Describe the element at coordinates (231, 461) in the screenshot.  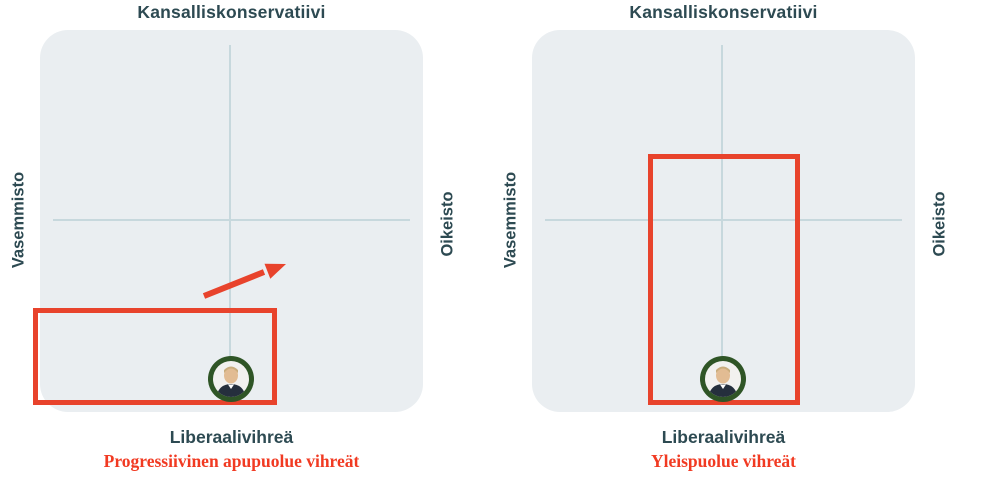
I see `chart-caption: Progressiivinen apupuolue vihreät` at that location.